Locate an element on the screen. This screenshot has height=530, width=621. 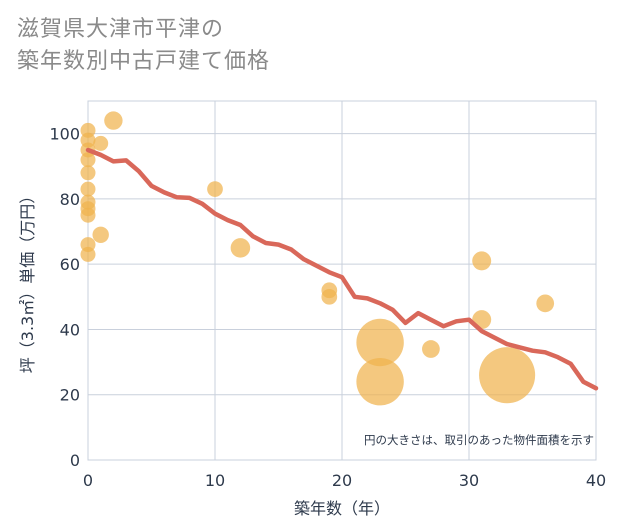
y-axis-label: 坪（3.3㎡）単価（万円） is located at coordinates (27, 280).